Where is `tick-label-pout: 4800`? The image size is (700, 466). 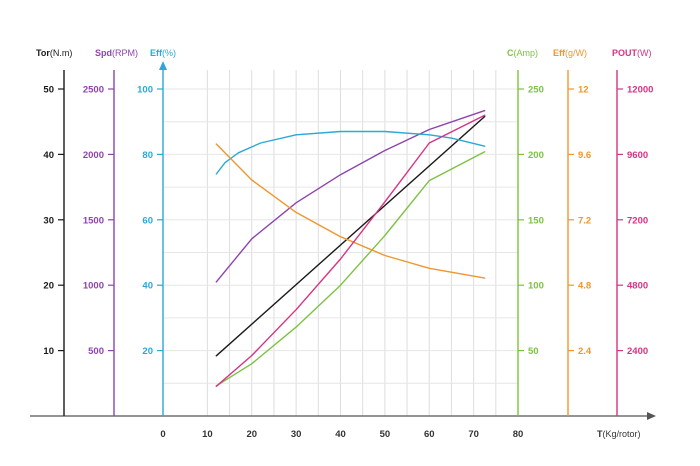
tick-label-pout: 4800 is located at coordinates (637, 286).